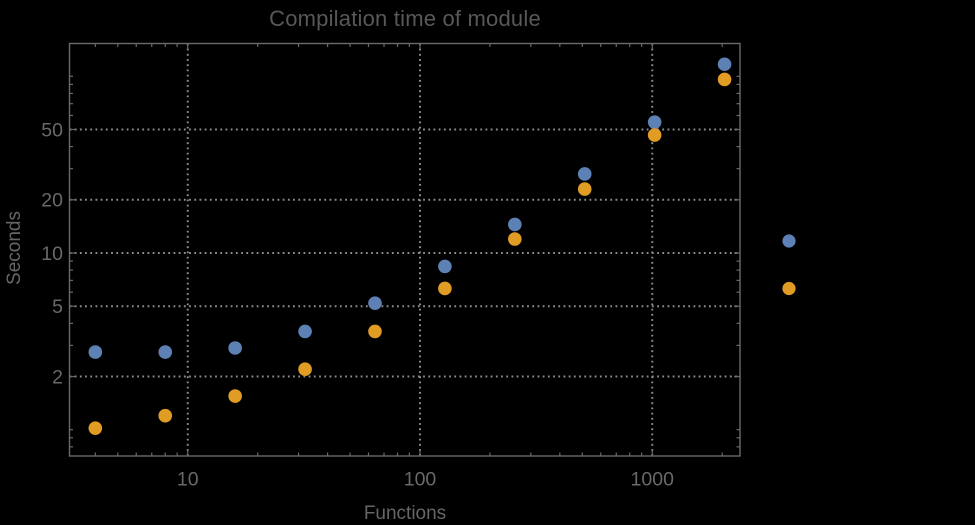 The image size is (975, 525). What do you see at coordinates (57, 307) in the screenshot?
I see `y-tick-label-5: 5` at bounding box center [57, 307].